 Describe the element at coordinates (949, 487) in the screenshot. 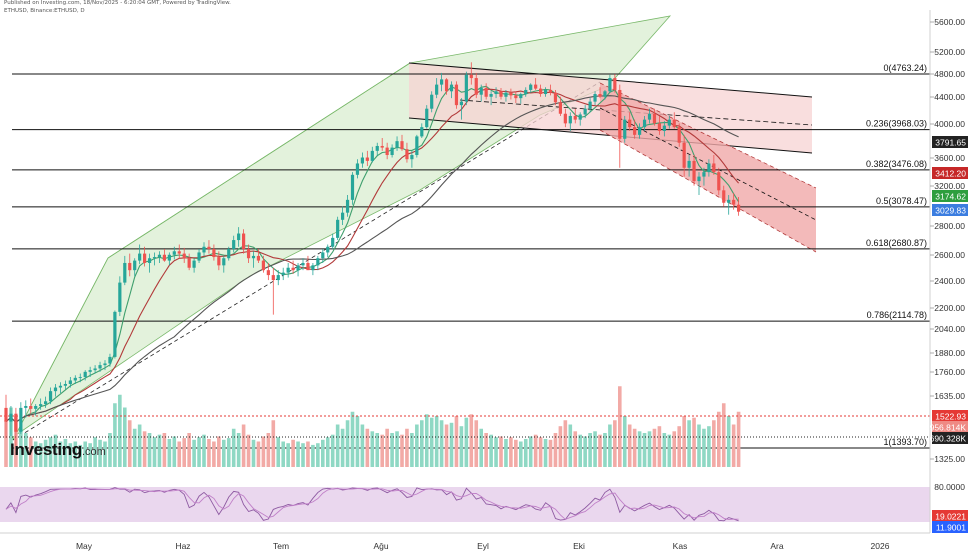

I see `stoch-tick-label: 80.0000` at that location.